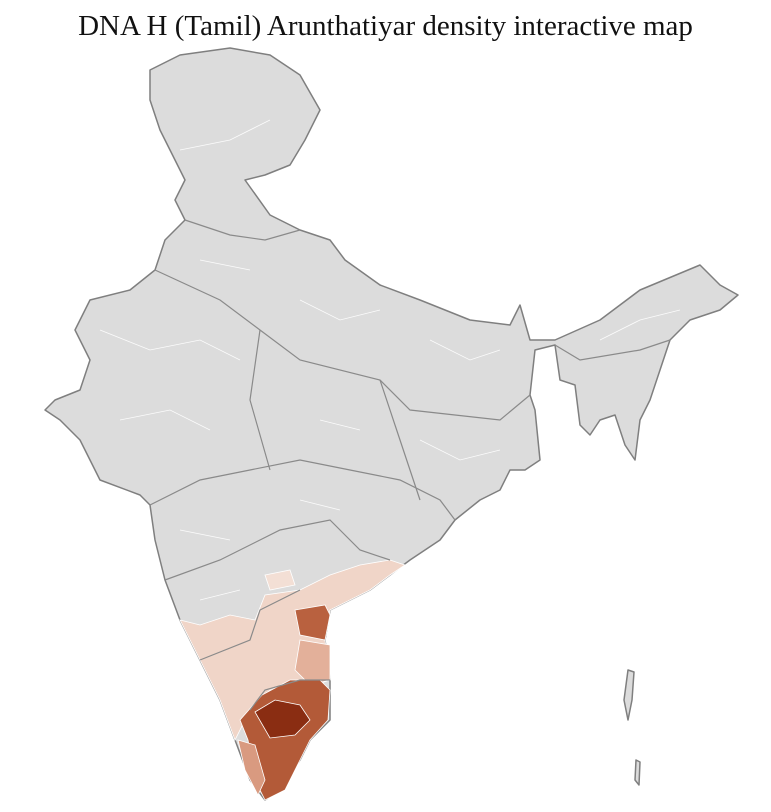 The height and width of the screenshot is (812, 771). I want to click on region-medium, so click(251, 767).